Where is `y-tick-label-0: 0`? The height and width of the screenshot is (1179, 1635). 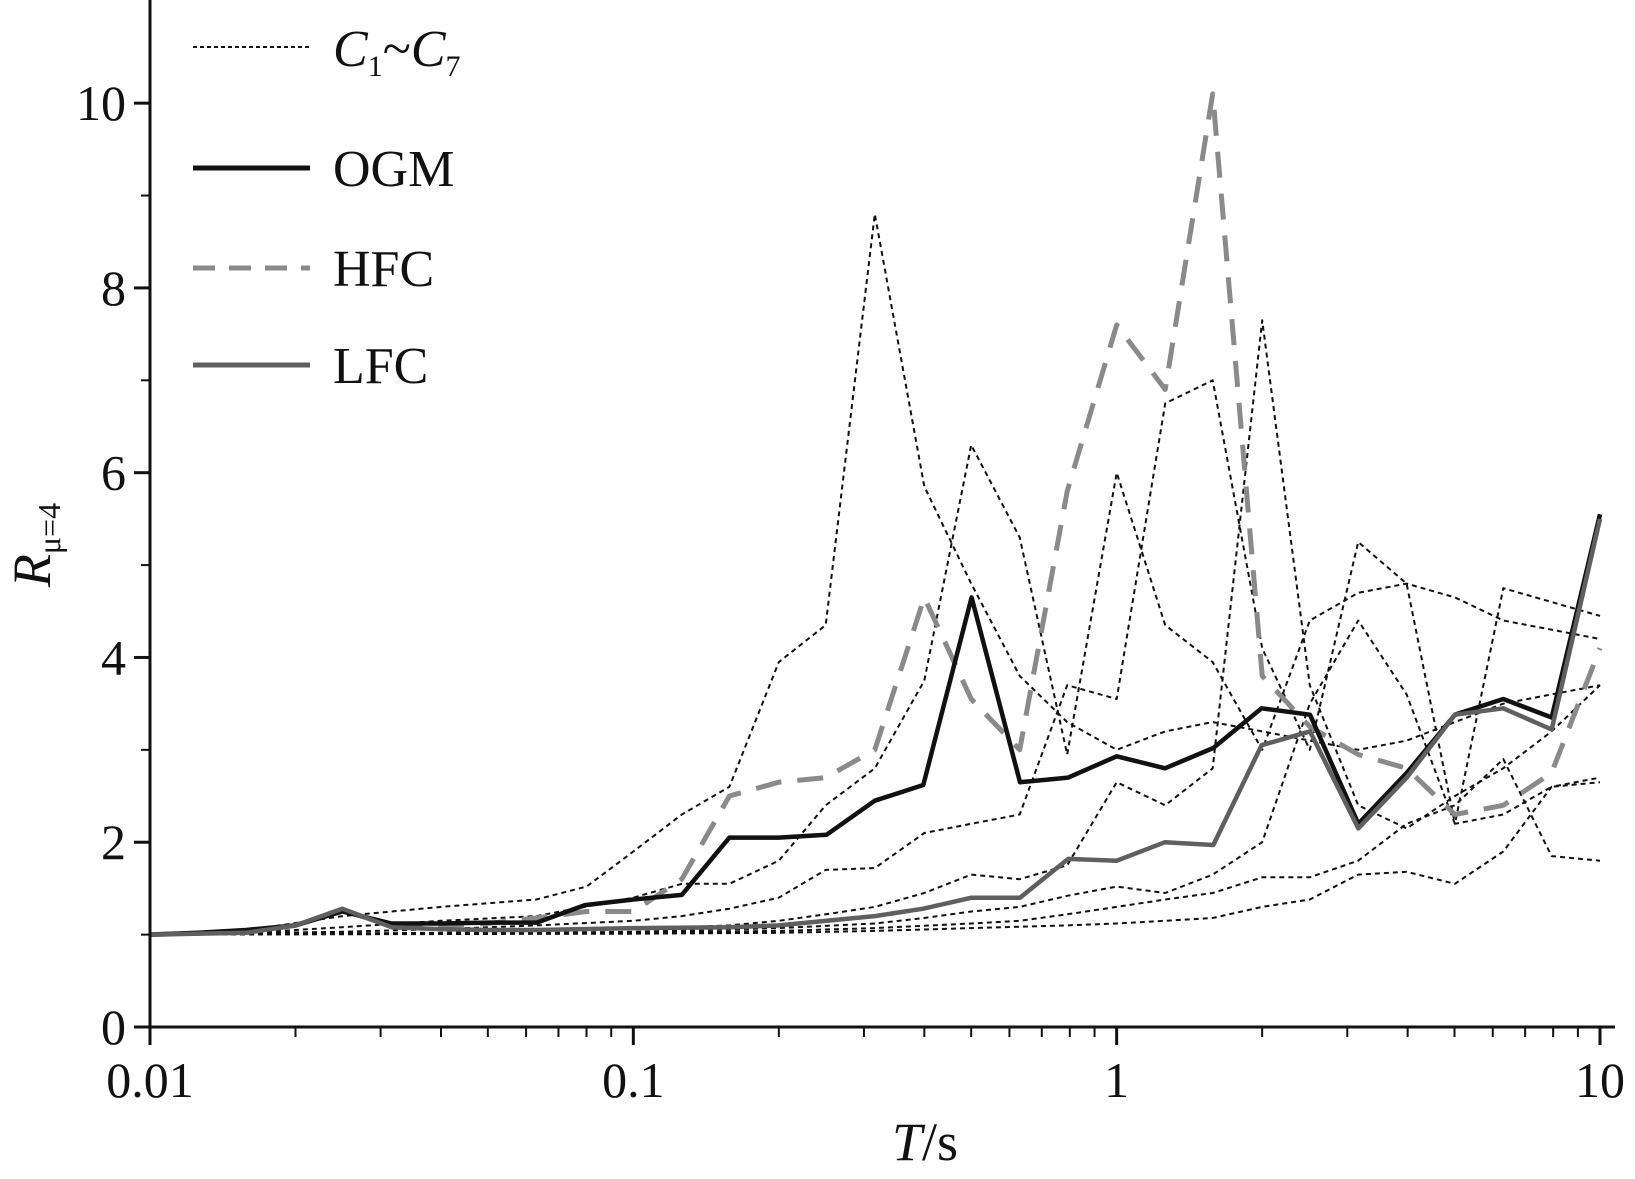
y-tick-label-0: 0 is located at coordinates (113, 1027).